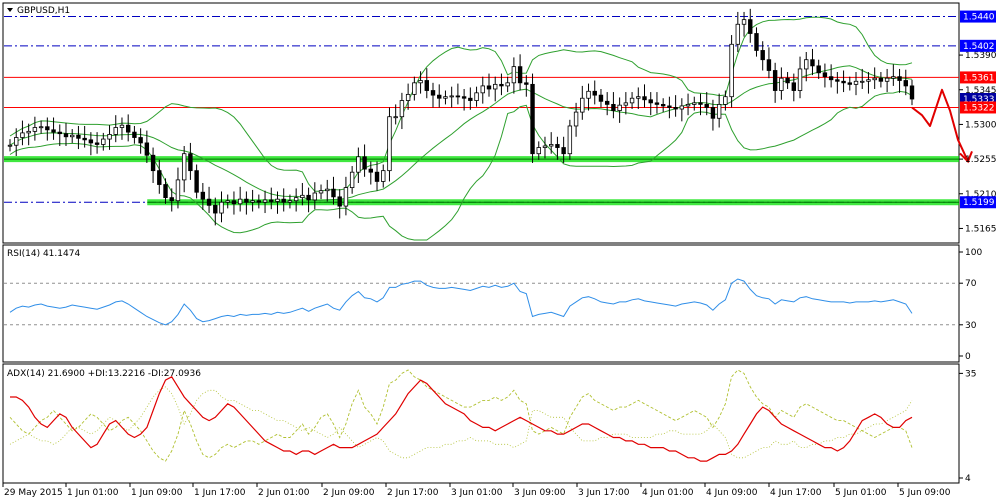  Describe the element at coordinates (981, 91) in the screenshot. I see `price-axis-tick-label: 1.5345` at that location.